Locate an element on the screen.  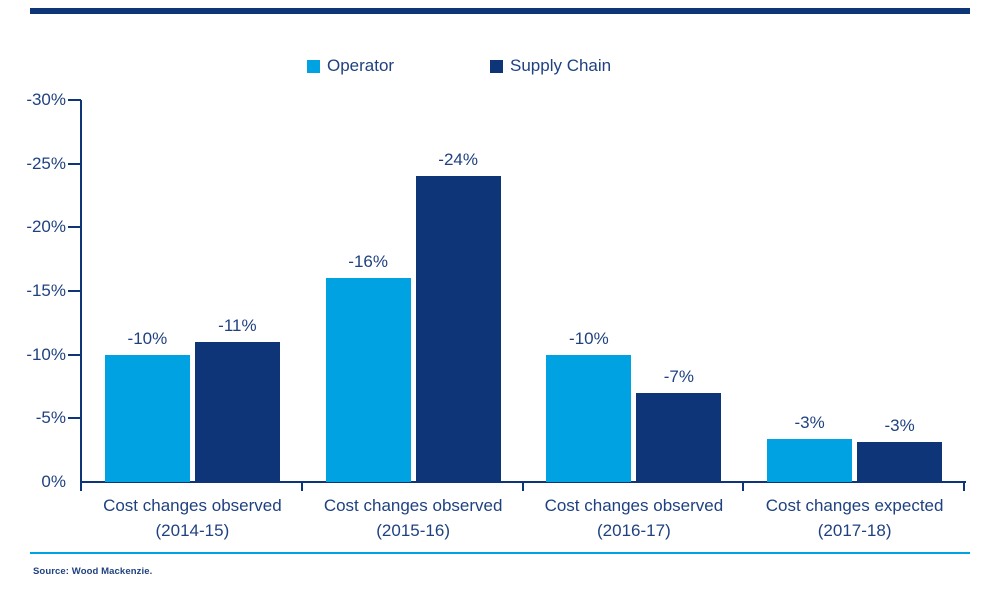
legend-label: Supply Chain is located at coordinates (561, 65).